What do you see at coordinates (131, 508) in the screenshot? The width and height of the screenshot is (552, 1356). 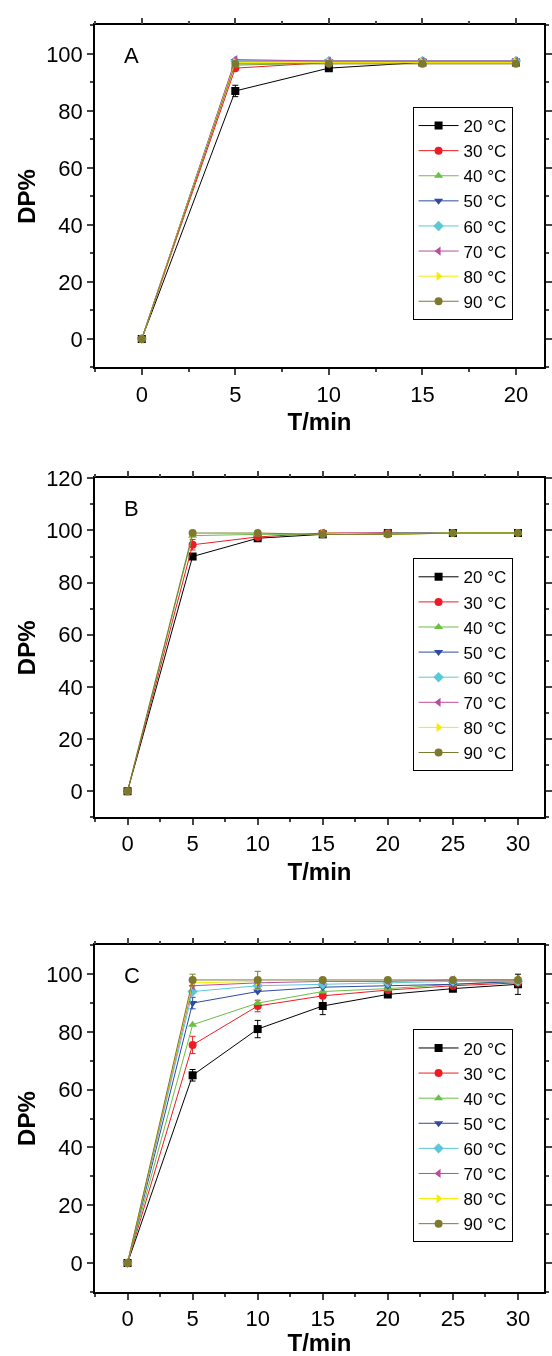 I see `annotation: B` at bounding box center [131, 508].